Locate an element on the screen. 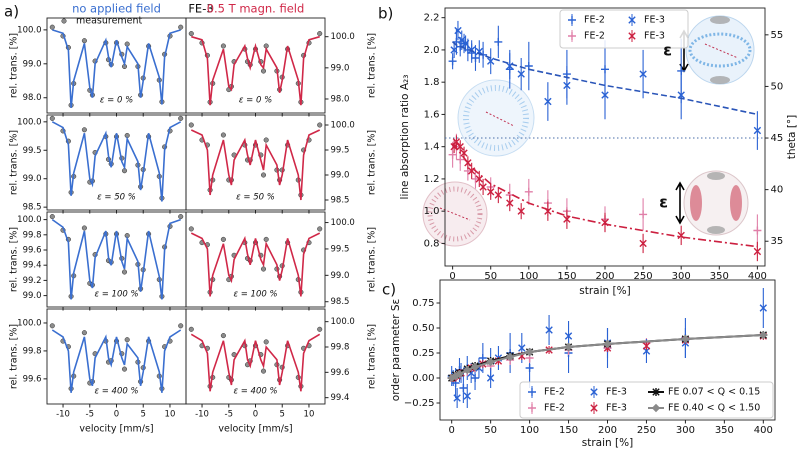  y-tick-label: 98.5 is located at coordinates (32, 208).